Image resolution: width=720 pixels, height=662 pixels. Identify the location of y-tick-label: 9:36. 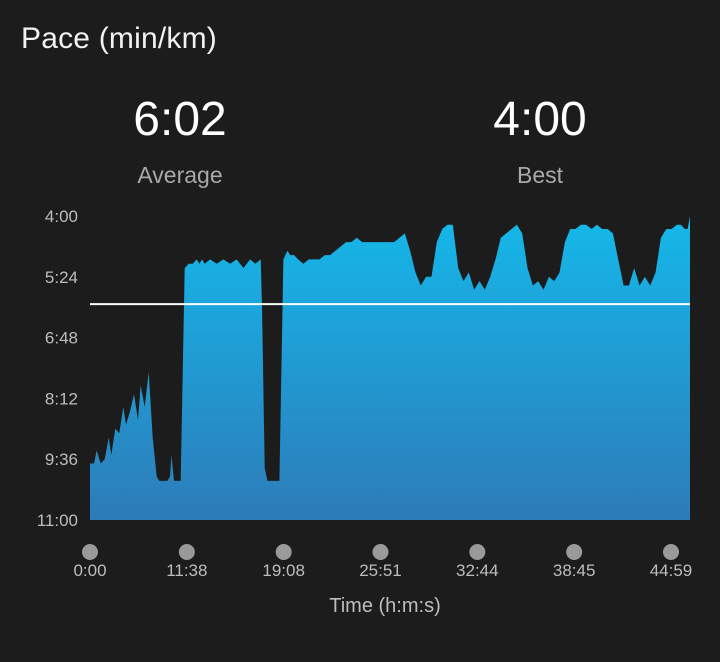
(61, 459).